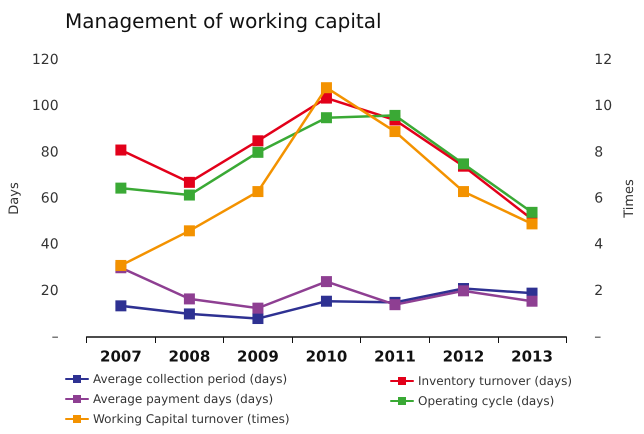 This screenshot has height=434, width=644. Describe the element at coordinates (495, 381) in the screenshot. I see `legend-label: Inventory turnover (days)` at that location.